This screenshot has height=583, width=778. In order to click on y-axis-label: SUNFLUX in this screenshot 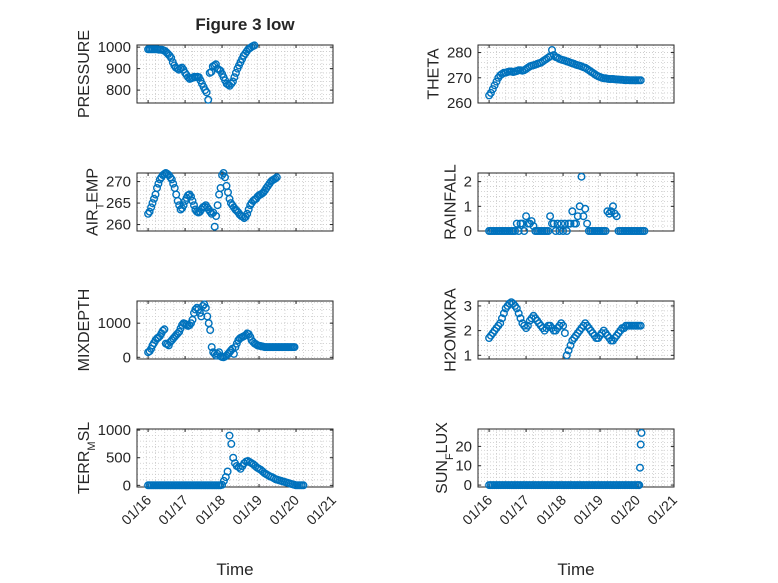, I will do `click(445, 458)`.